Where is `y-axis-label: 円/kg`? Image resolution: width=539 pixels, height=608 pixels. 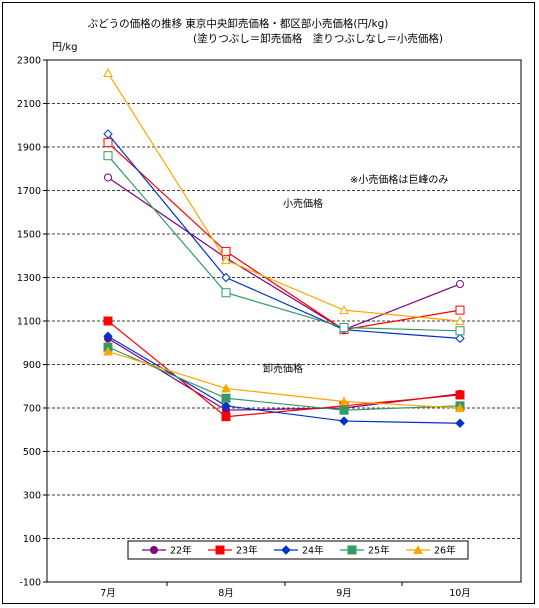
y-axis-label: 円/kg is located at coordinates (65, 47).